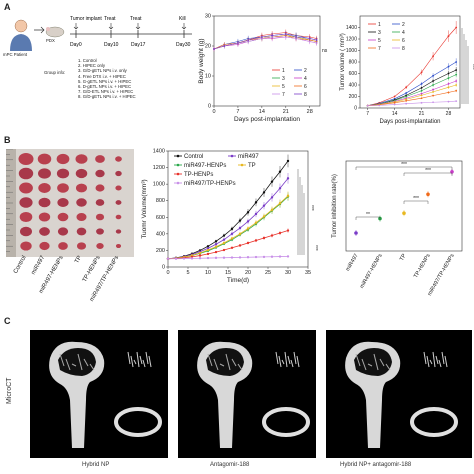 The width and height of the screenshot is (474, 474). What do you see at coordinates (283, 79) in the screenshot?
I see `legend-label: 3` at bounding box center [283, 79].